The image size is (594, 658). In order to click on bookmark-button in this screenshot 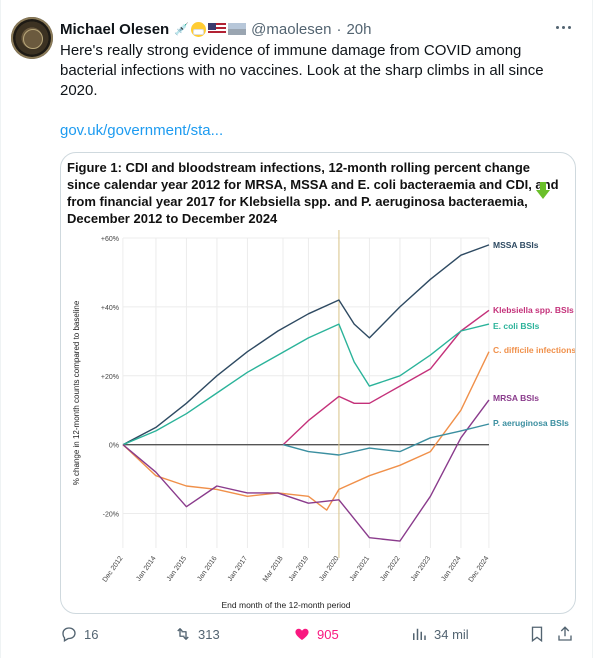, I will do `click(537, 634)`.